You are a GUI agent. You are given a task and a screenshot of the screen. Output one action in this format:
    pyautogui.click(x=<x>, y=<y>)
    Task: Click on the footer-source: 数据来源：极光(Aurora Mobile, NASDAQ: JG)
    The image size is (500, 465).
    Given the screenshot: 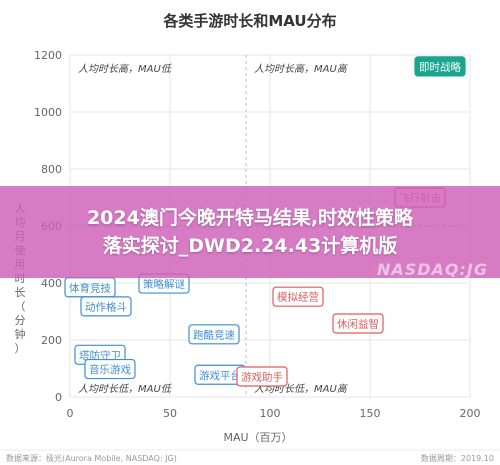 What is the action you would take?
    pyautogui.click(x=91, y=458)
    